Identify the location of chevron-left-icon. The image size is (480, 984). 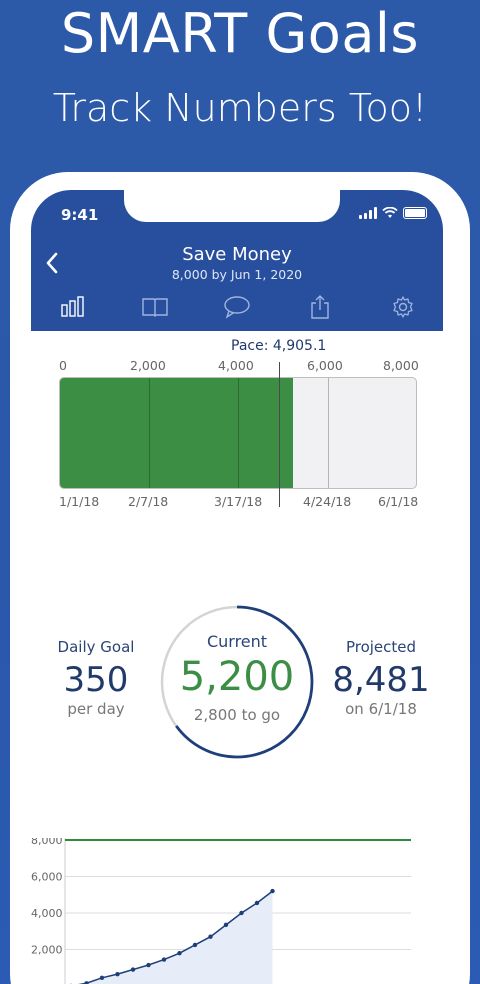
(52, 263).